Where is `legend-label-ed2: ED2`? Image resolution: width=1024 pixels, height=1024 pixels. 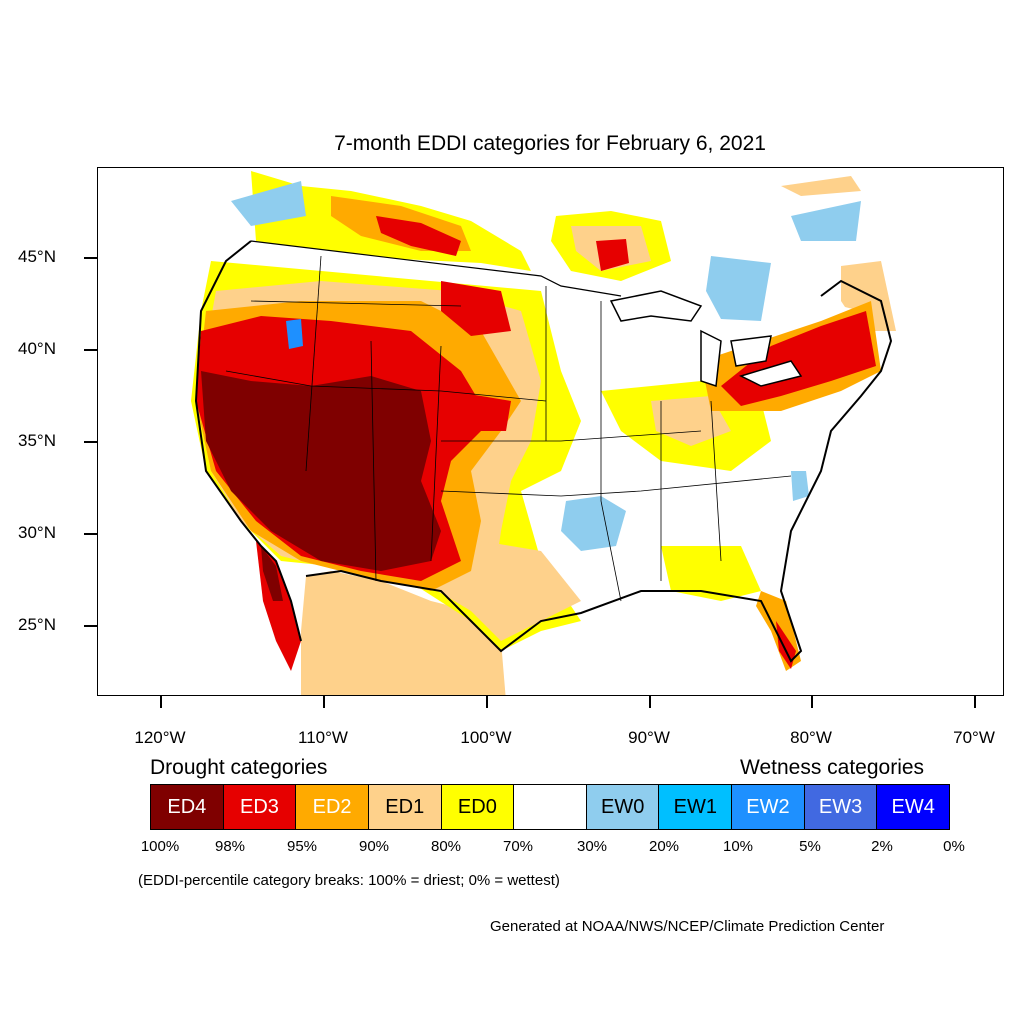 legend-label-ed2: ED2 is located at coordinates (332, 806).